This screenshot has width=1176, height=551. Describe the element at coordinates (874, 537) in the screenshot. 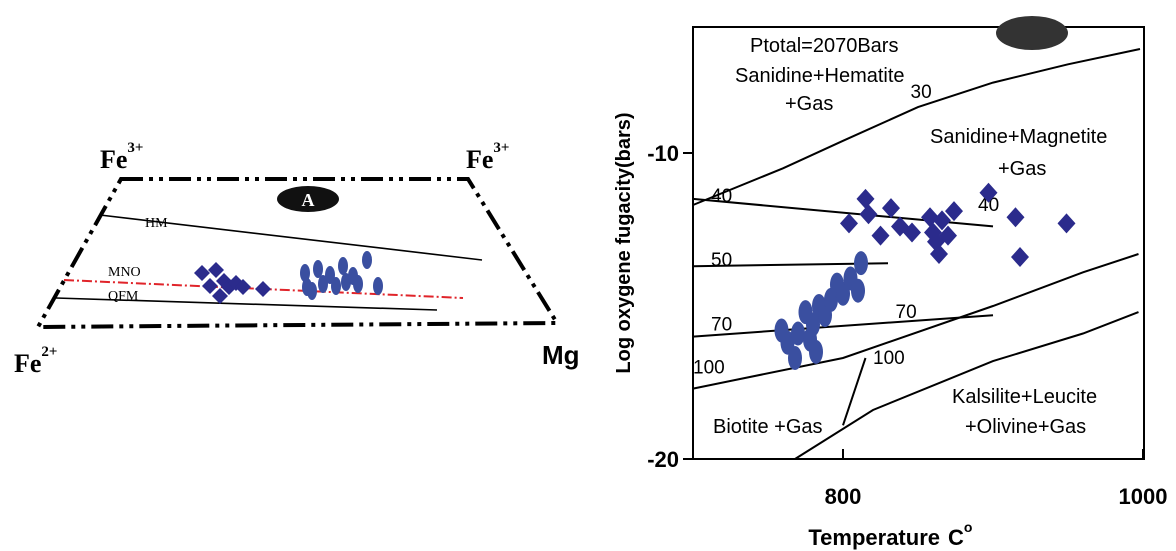

I see `x-axis-label: Temperature` at that location.